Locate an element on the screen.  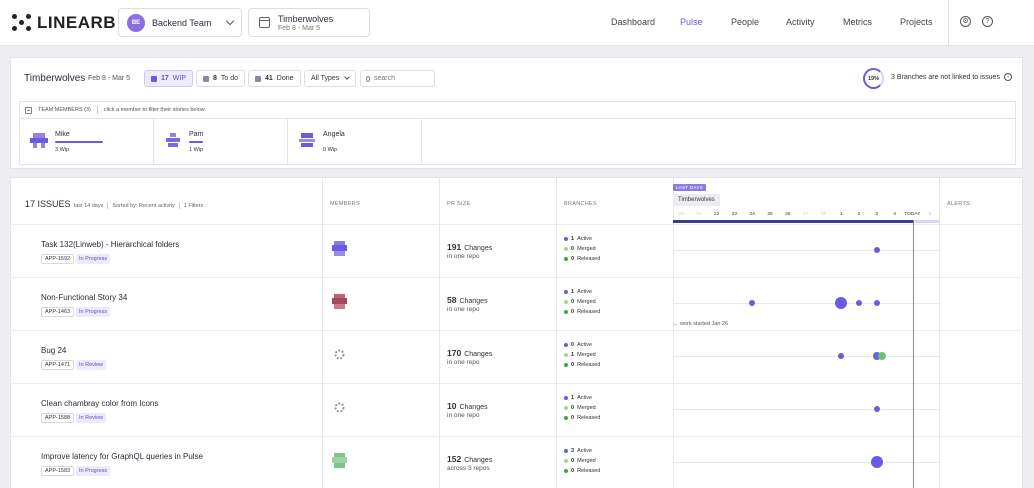
unlinked-branches-text: 3 Branches are not linked to issues is located at coordinates (945, 77).